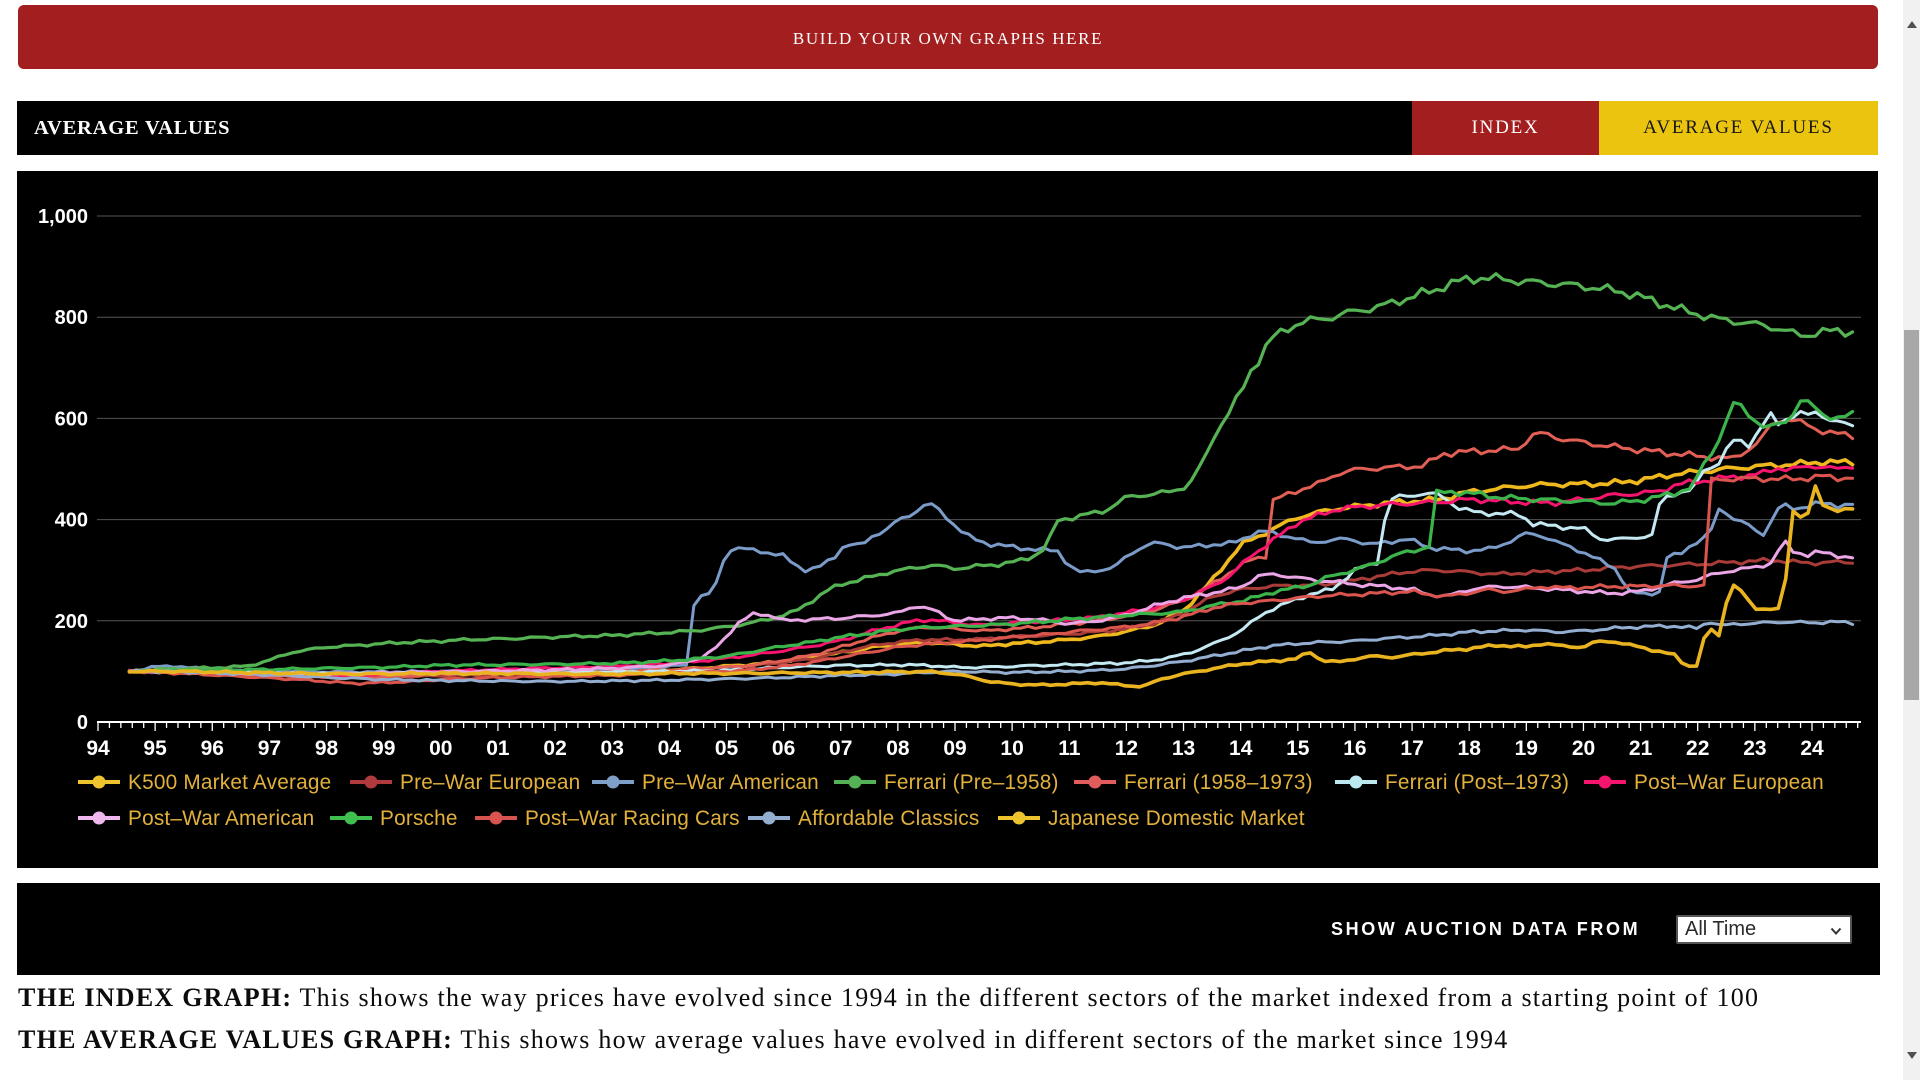 The height and width of the screenshot is (1080, 1920). What do you see at coordinates (490, 782) in the screenshot?
I see `svg-text: Pre–War European` at bounding box center [490, 782].